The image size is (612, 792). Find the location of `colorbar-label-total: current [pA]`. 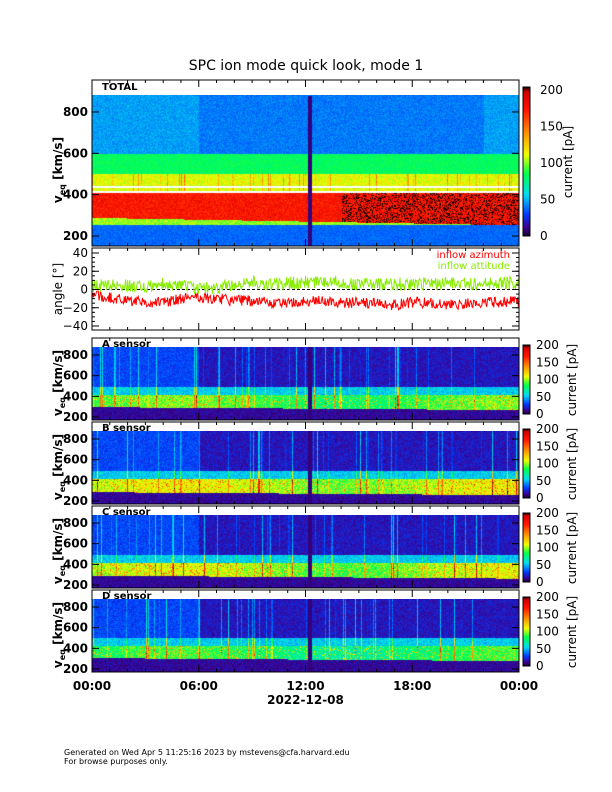

colorbar-label-total: current [pA] is located at coordinates (568, 162).